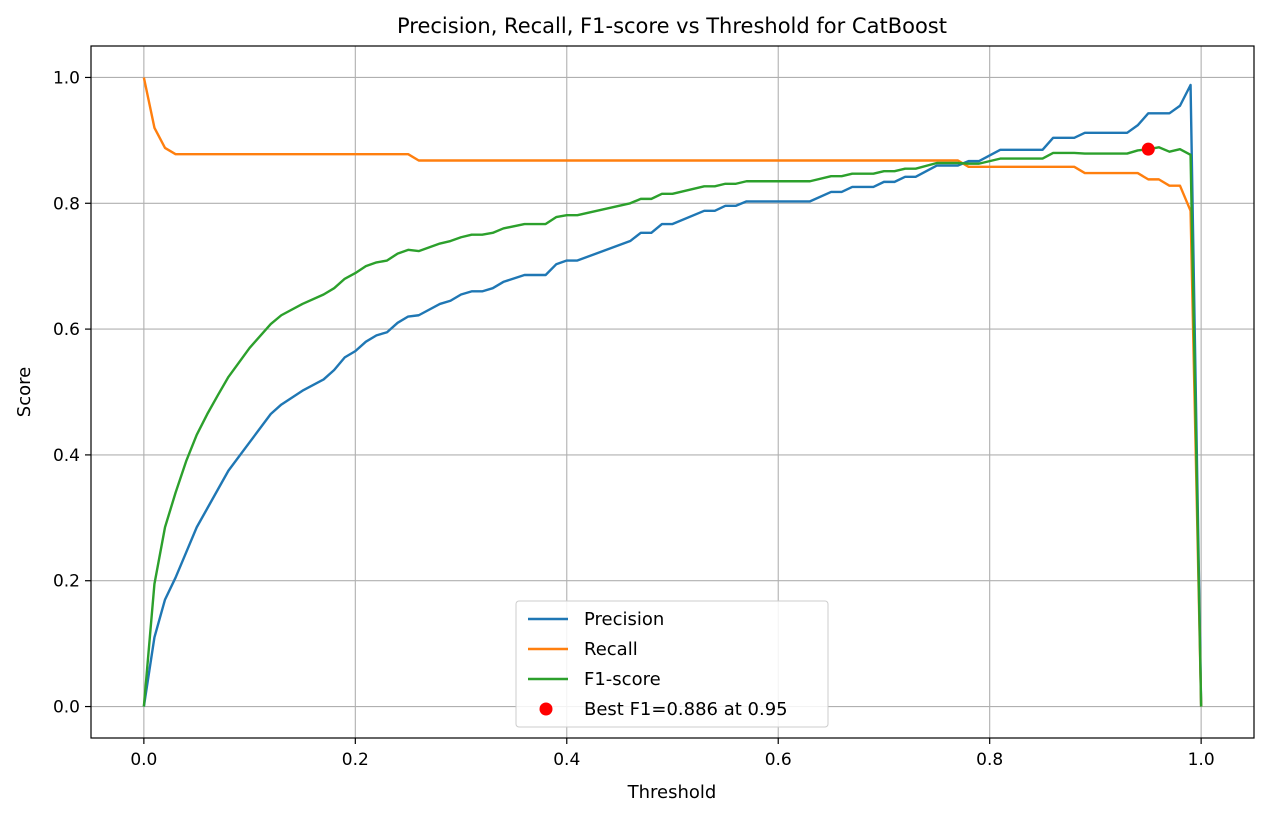 This screenshot has height=817, width=1268. What do you see at coordinates (566, 760) in the screenshot?
I see `x-tick-label: 0.4` at bounding box center [566, 760].